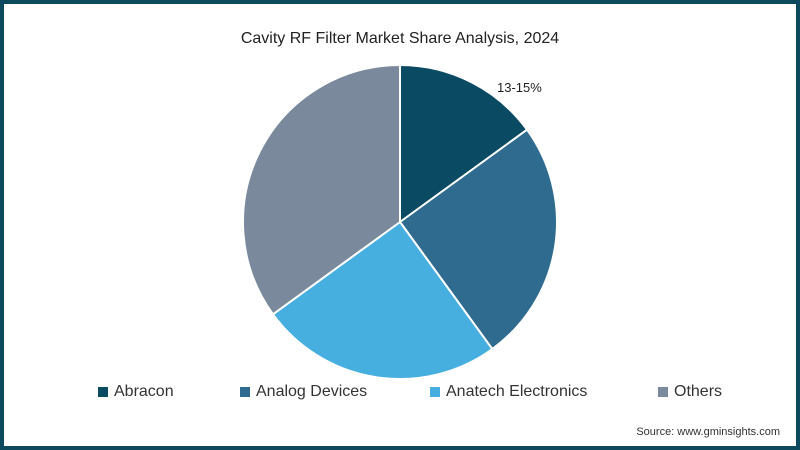 This screenshot has height=450, width=800. I want to click on pie-slice-abracon, so click(464, 143).